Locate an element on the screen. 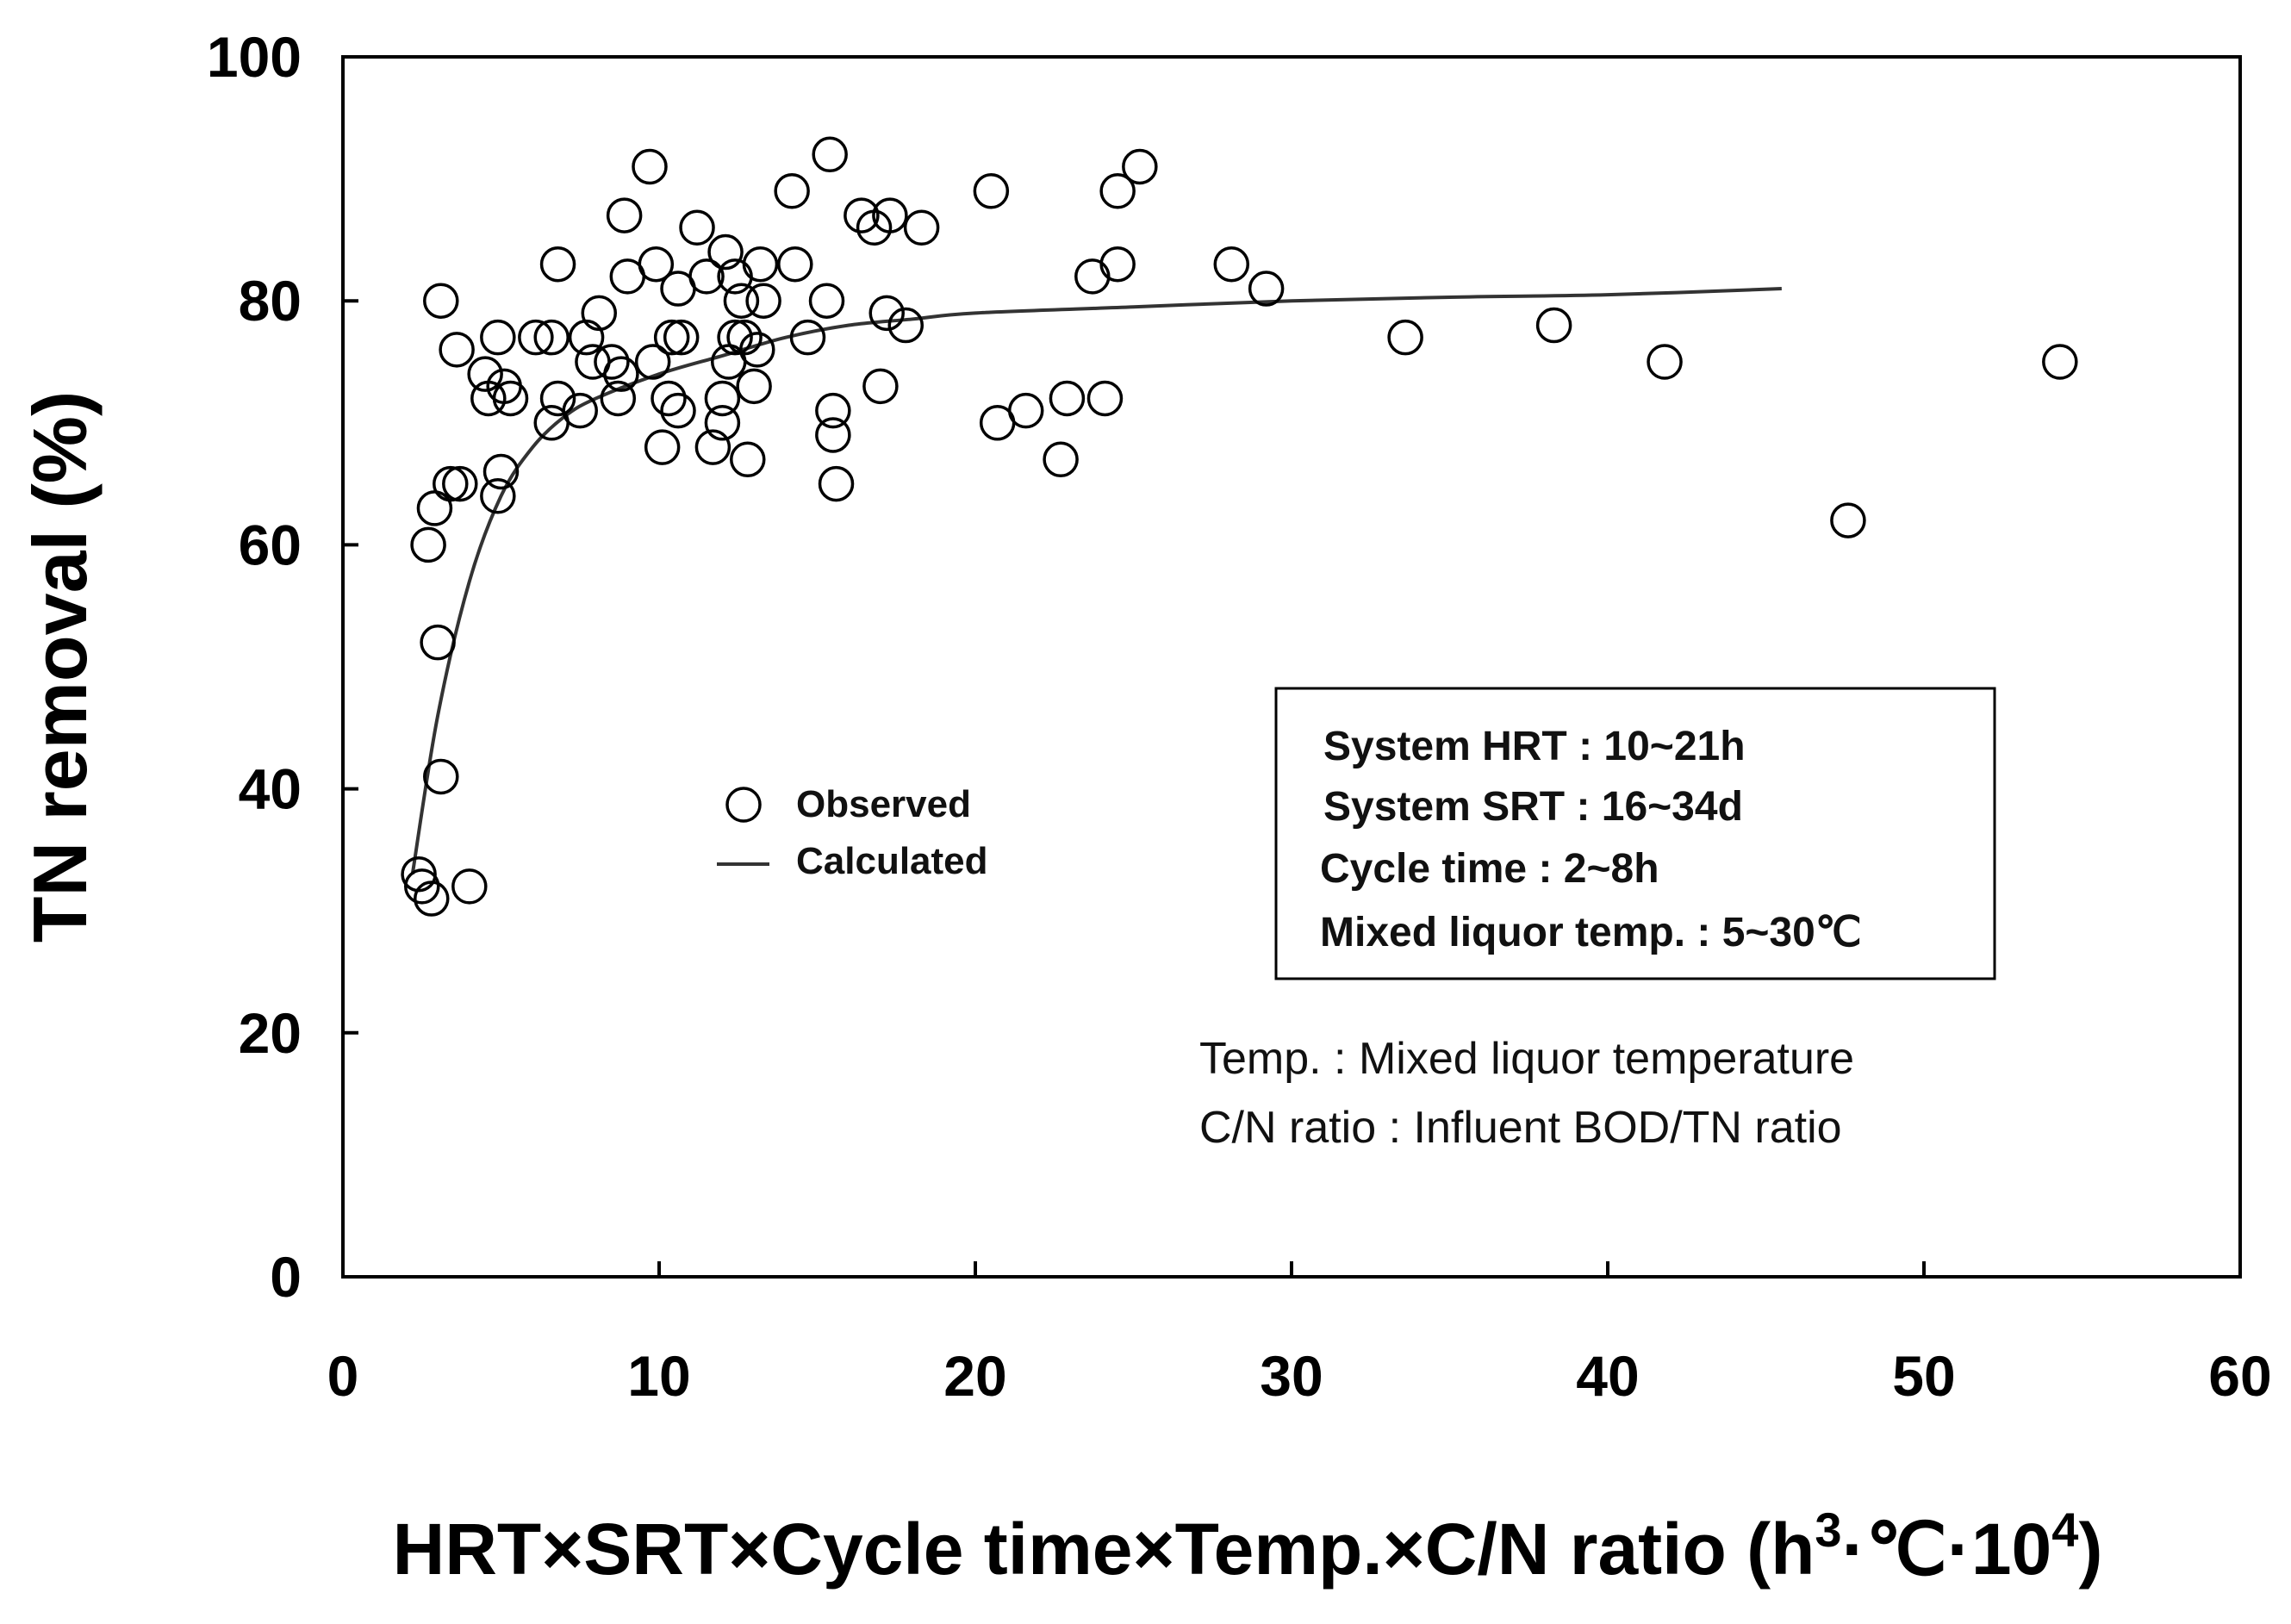  y-tick-label: 60 is located at coordinates (270, 545).